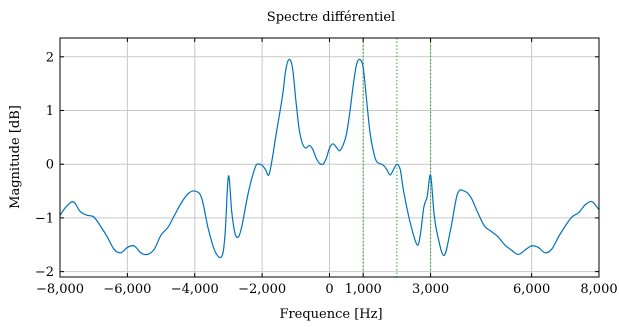  What do you see at coordinates (363, 289) in the screenshot?
I see `x-tick-label: 1,000` at bounding box center [363, 289].